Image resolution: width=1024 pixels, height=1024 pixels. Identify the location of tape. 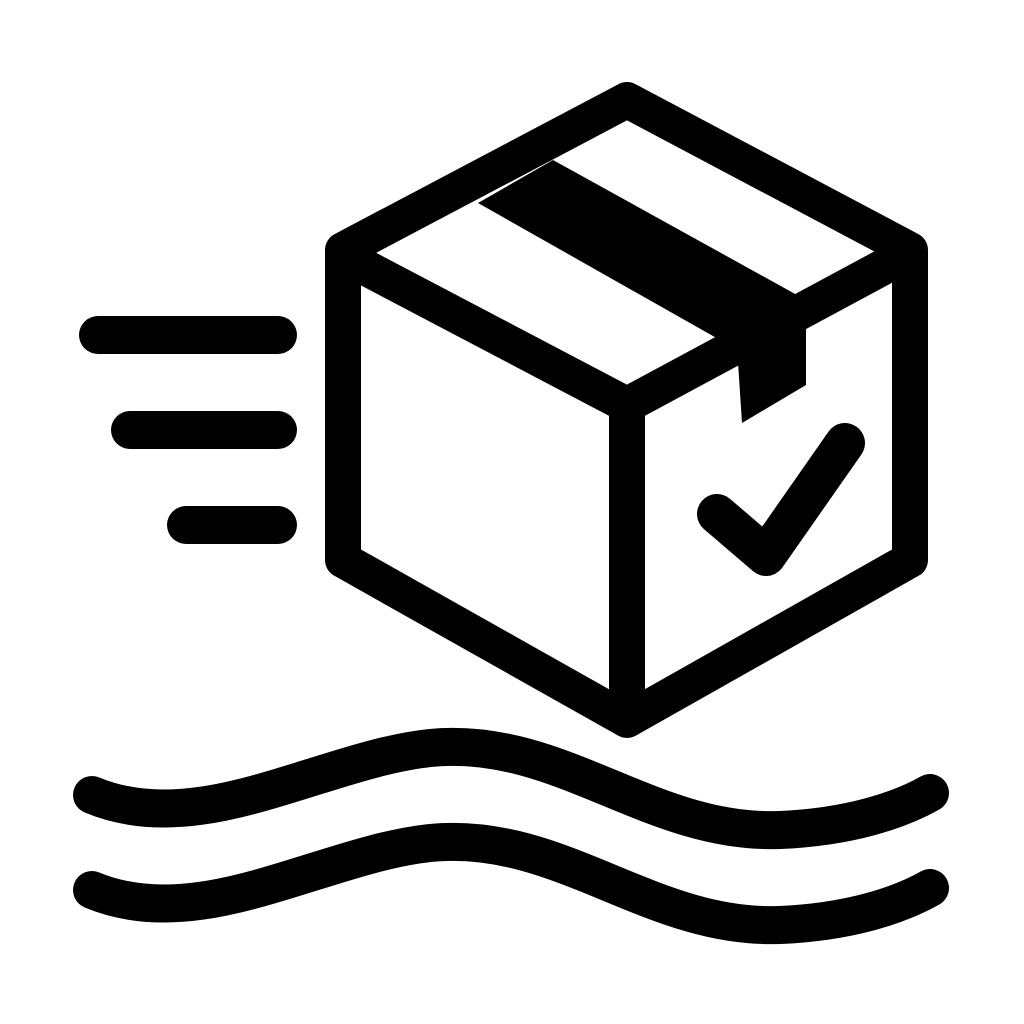
(642, 291).